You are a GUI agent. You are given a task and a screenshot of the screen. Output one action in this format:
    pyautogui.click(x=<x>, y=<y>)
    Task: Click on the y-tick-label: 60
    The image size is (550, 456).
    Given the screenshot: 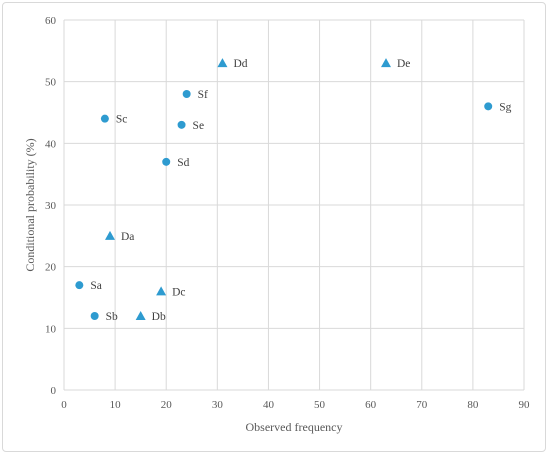 What is the action you would take?
    pyautogui.click(x=51, y=21)
    